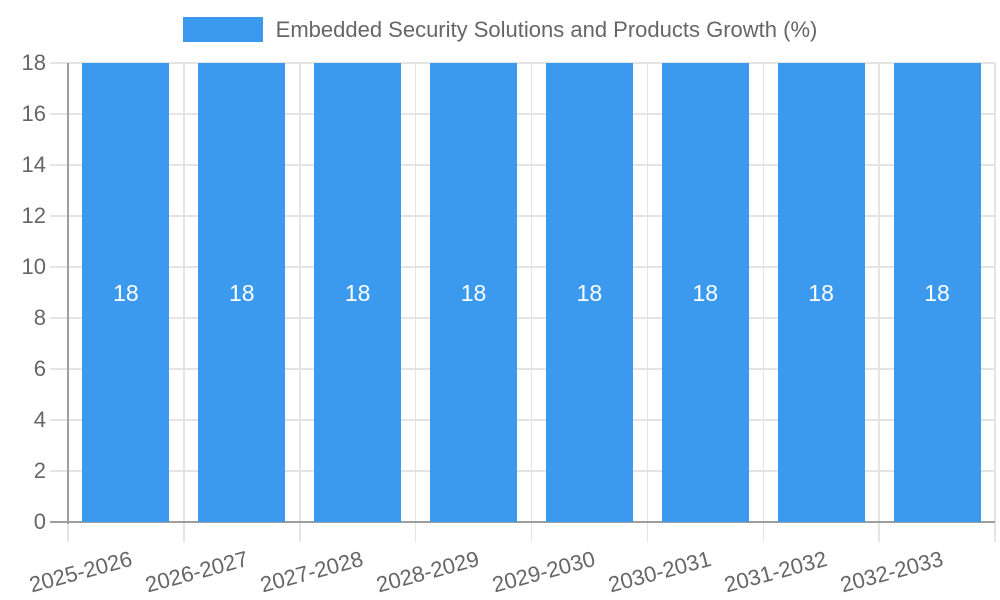 The image size is (1000, 600). Describe the element at coordinates (68, 293) in the screenshot. I see `y-axis-line` at that location.